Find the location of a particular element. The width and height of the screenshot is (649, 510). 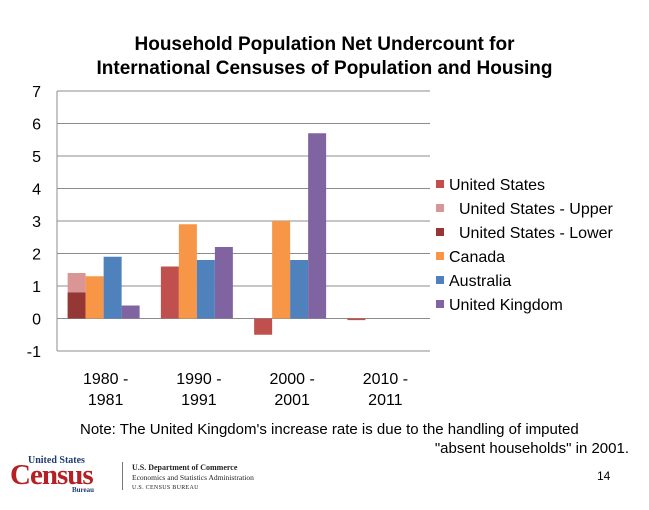

legend-label: United States - Lower is located at coordinates (536, 233).